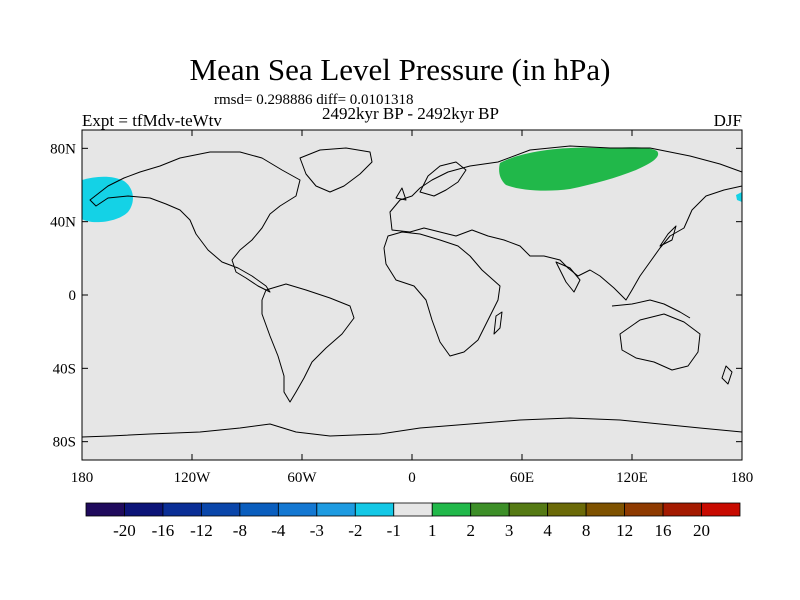 Image resolution: width=800 pixels, height=600 pixels. I want to click on colorbar-label: -4, so click(278, 530).